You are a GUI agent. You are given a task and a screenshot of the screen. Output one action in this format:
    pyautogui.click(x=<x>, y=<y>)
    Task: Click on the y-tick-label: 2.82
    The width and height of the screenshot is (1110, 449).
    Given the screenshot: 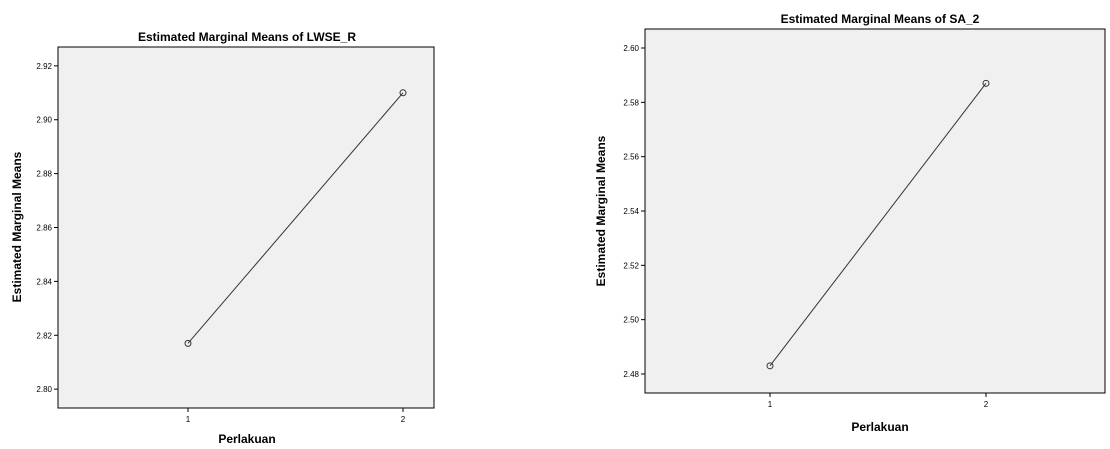 What is the action you would take?
    pyautogui.click(x=44, y=335)
    